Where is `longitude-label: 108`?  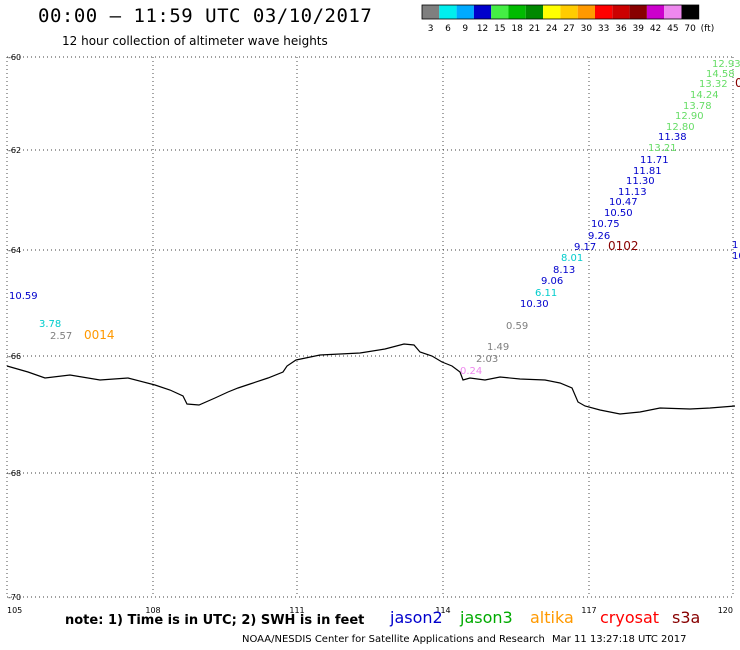
longitude-label: 108 is located at coordinates (152, 610).